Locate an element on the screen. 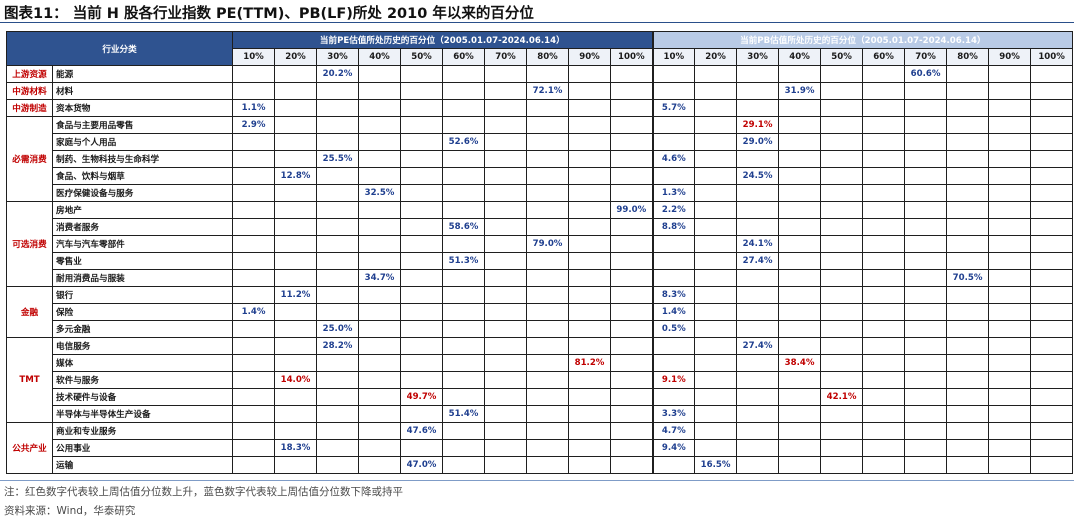  category-cell: 中游材料 is located at coordinates (29, 91).